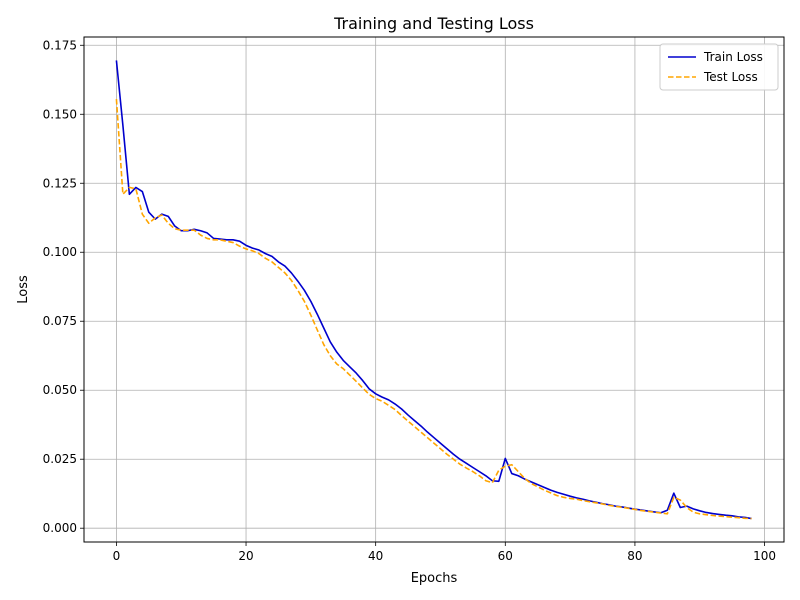 The width and height of the screenshot is (800, 600). Describe the element at coordinates (730, 77) in the screenshot. I see `legend-label-test-loss: Test Loss` at that location.